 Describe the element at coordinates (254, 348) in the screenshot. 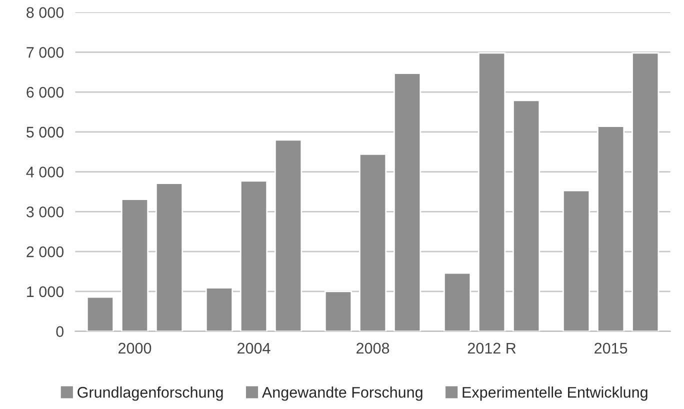

I see `x-tick-label: 2004` at that location.